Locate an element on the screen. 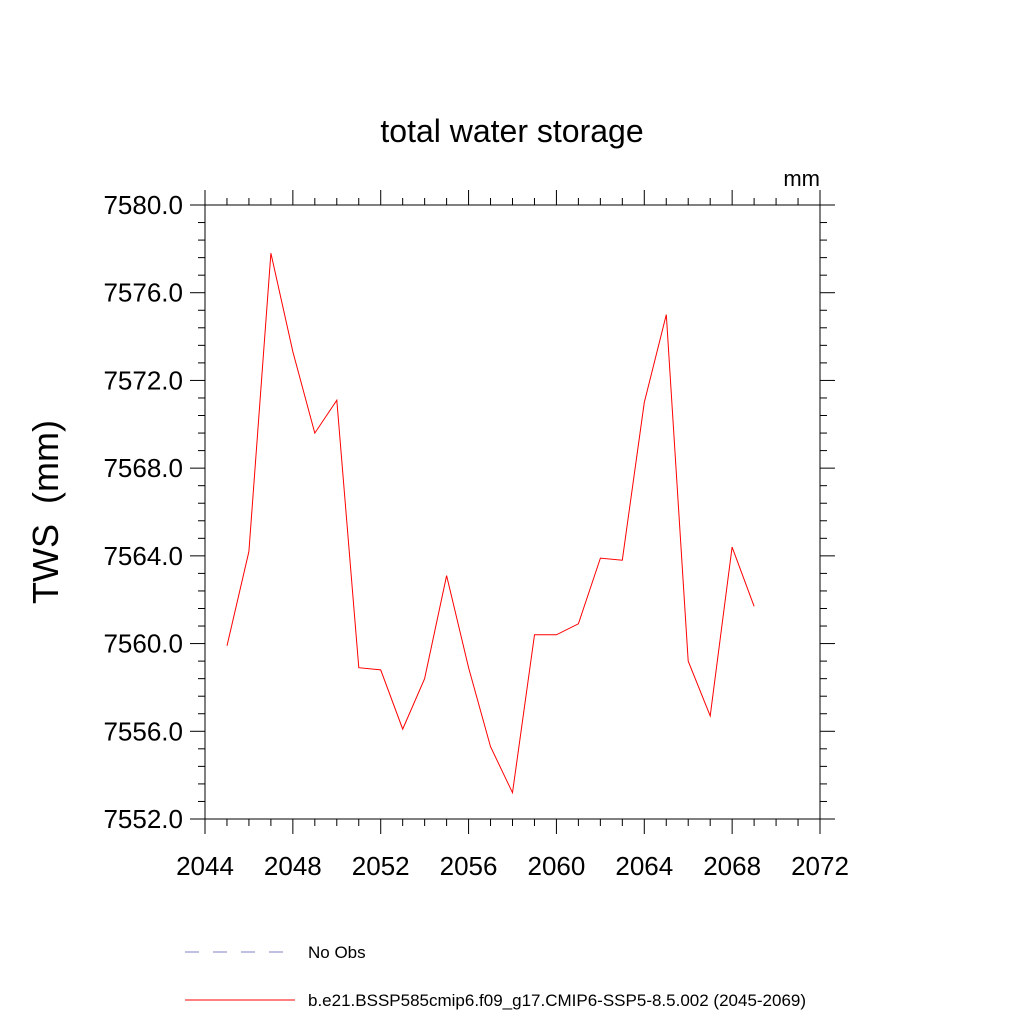 The height and width of the screenshot is (1024, 1024). y-tick-label: 7564.0 is located at coordinates (143, 556).